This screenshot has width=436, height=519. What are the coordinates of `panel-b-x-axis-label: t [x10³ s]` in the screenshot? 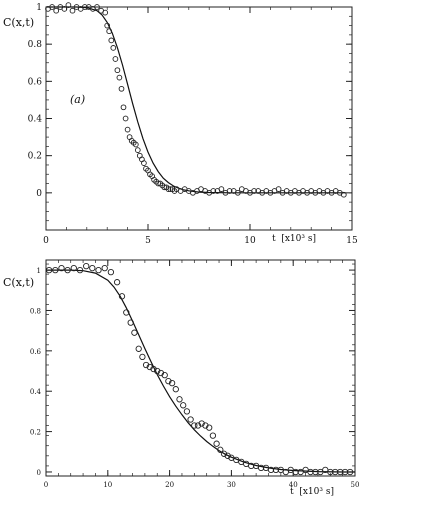 It's located at (312, 492).